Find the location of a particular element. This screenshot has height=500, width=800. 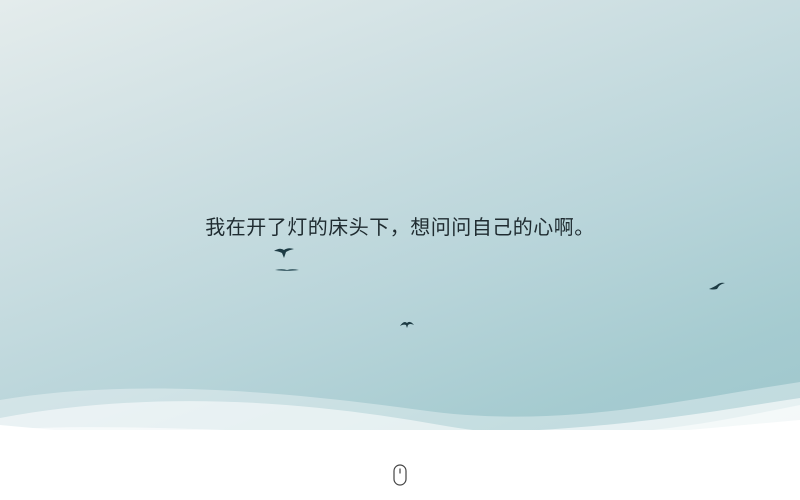

mouse-scroll-icon is located at coordinates (400, 475).